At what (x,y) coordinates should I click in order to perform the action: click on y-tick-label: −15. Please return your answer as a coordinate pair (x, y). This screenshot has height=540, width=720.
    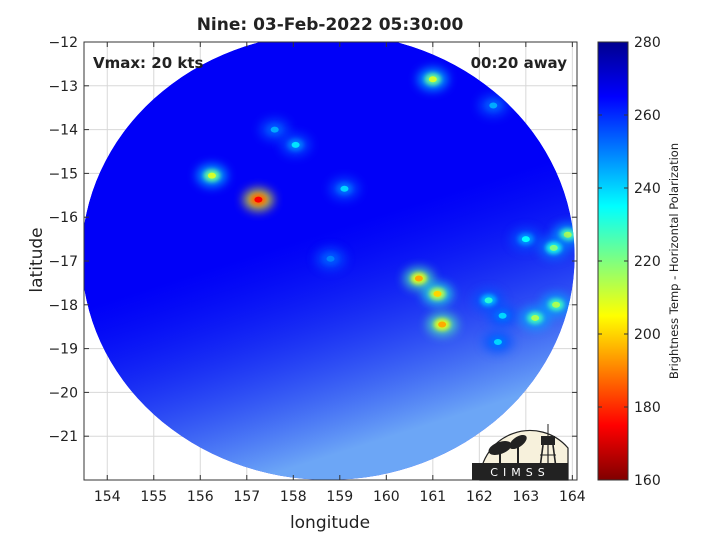
    Looking at the image, I should click on (63, 174).